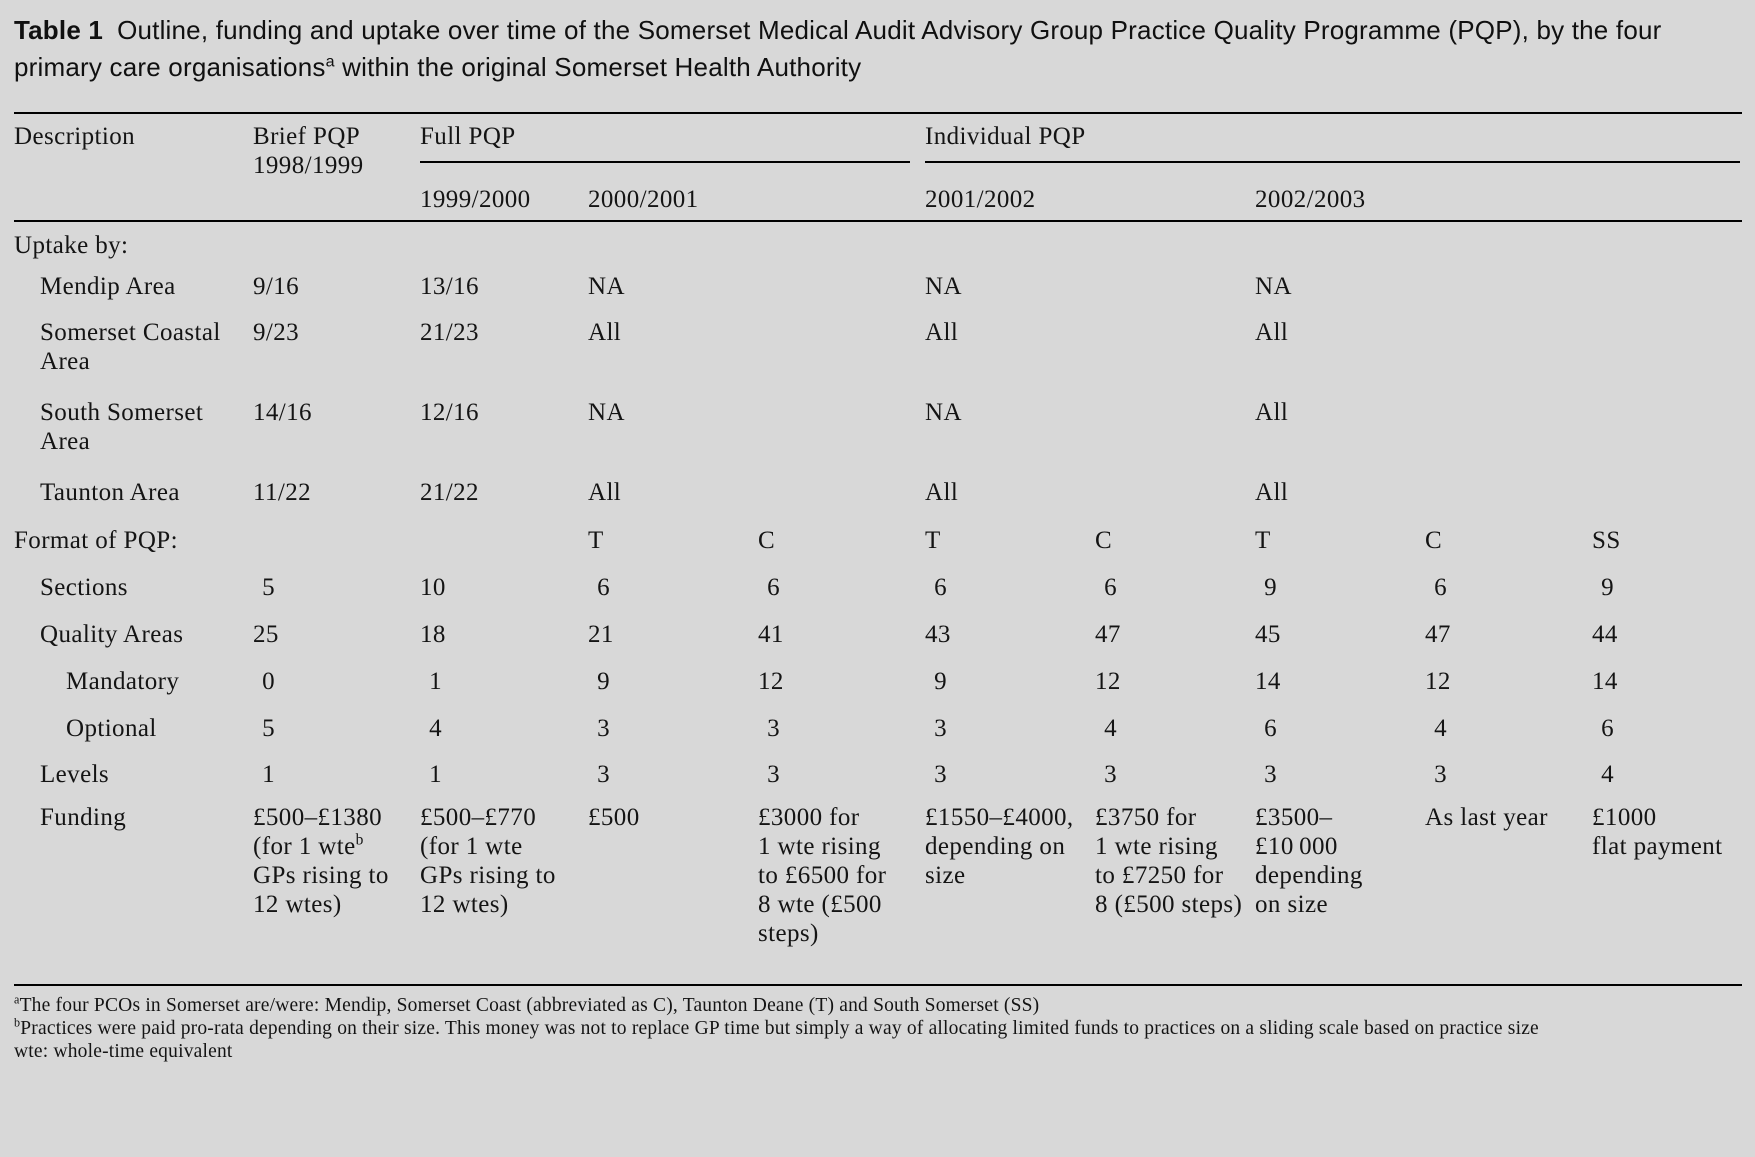 This screenshot has width=1755, height=1157. Describe the element at coordinates (433, 634) in the screenshot. I see `metric-value: 18` at that location.